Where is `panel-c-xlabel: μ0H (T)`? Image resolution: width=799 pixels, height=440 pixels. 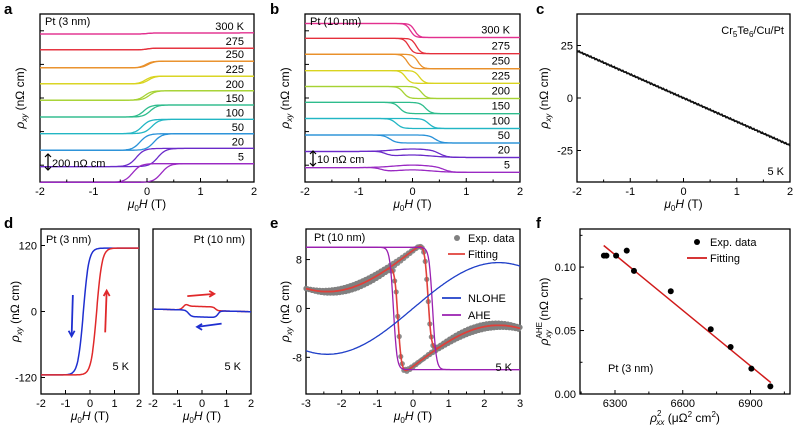 panel-c-xlabel: μ0H (T) is located at coordinates (682, 205).